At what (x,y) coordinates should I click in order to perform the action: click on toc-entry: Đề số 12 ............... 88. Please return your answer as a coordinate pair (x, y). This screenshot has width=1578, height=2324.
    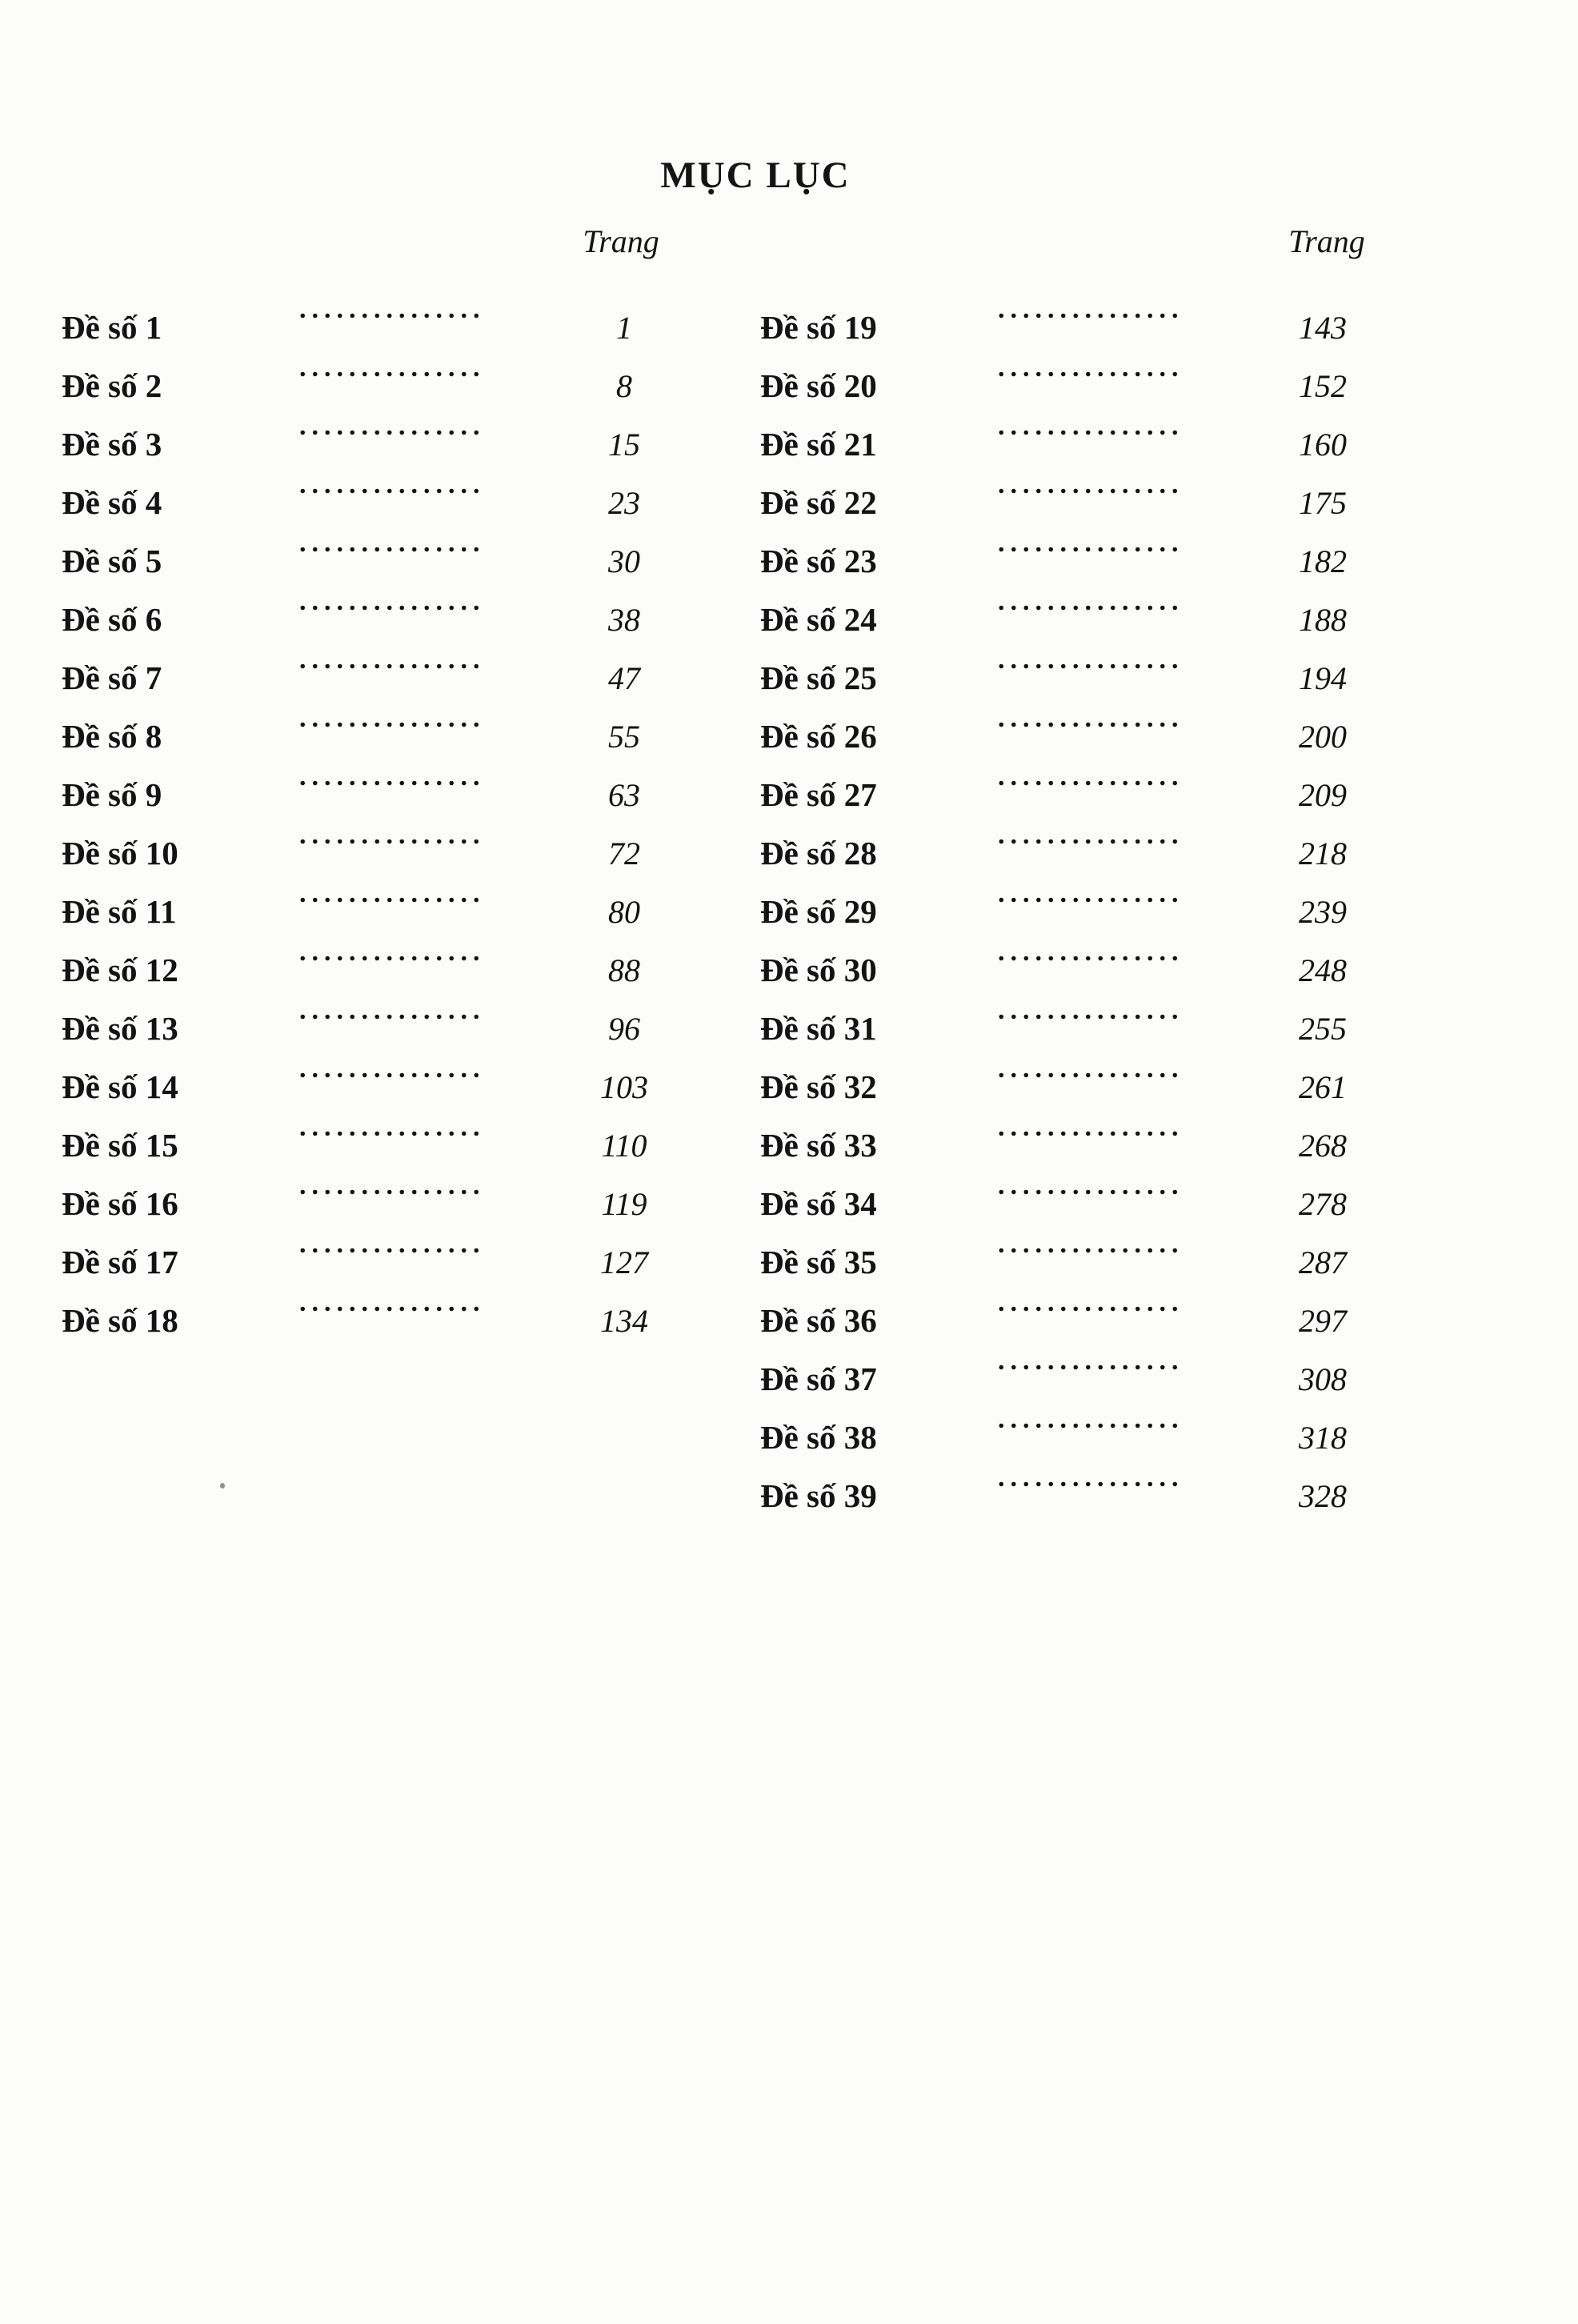
    Looking at the image, I should click on (390, 955).